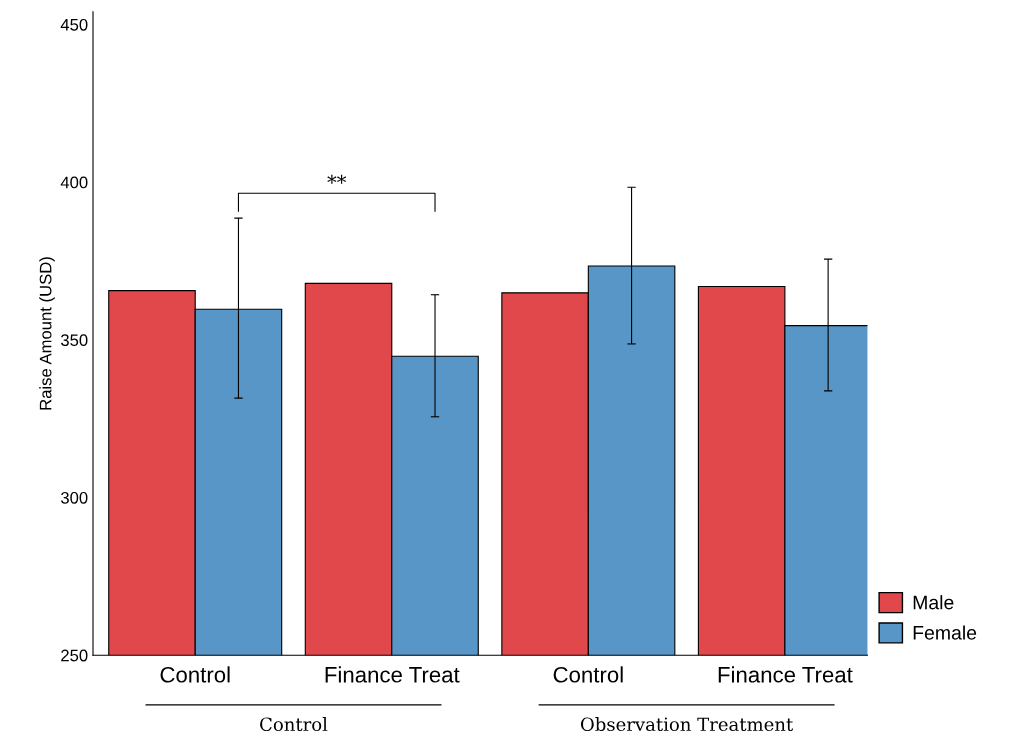 The height and width of the screenshot is (742, 1011). I want to click on text: Observation Treatment, so click(687, 724).